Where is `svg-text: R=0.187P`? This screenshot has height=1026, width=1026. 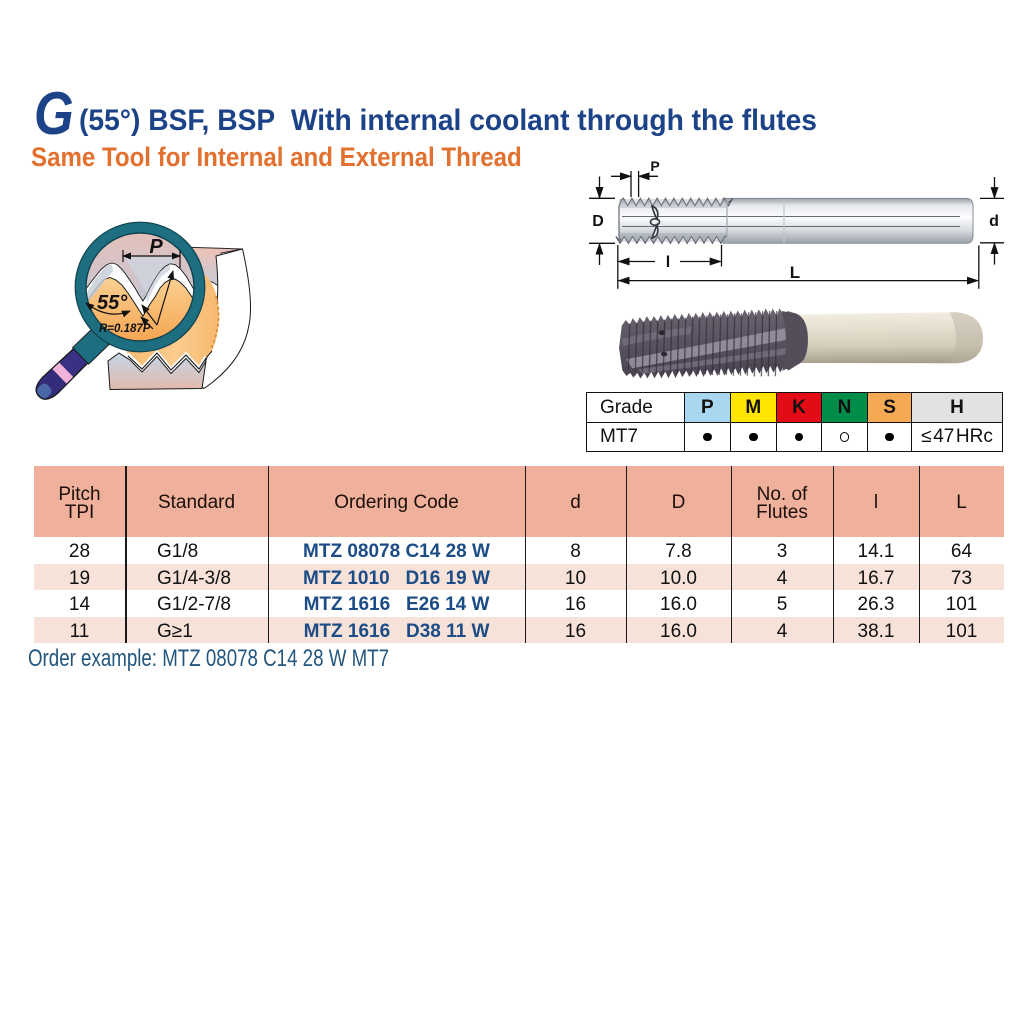 svg-text: R=0.187P is located at coordinates (125, 329).